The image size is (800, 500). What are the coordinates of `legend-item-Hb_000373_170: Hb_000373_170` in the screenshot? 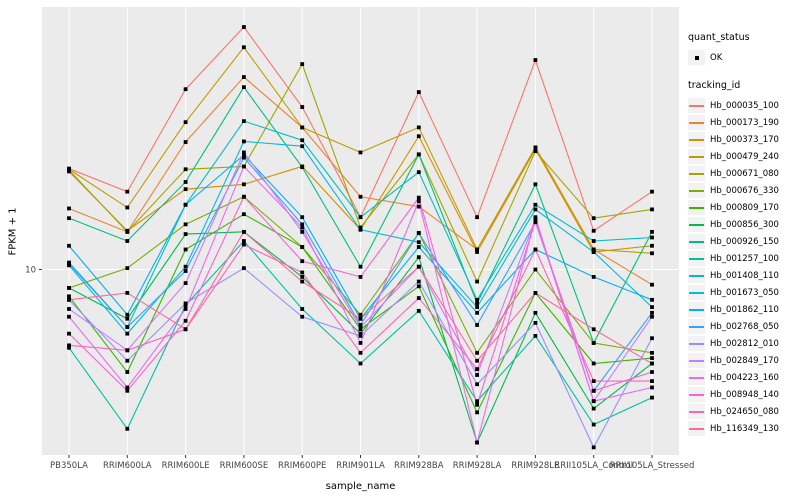 It's located at (733, 139).